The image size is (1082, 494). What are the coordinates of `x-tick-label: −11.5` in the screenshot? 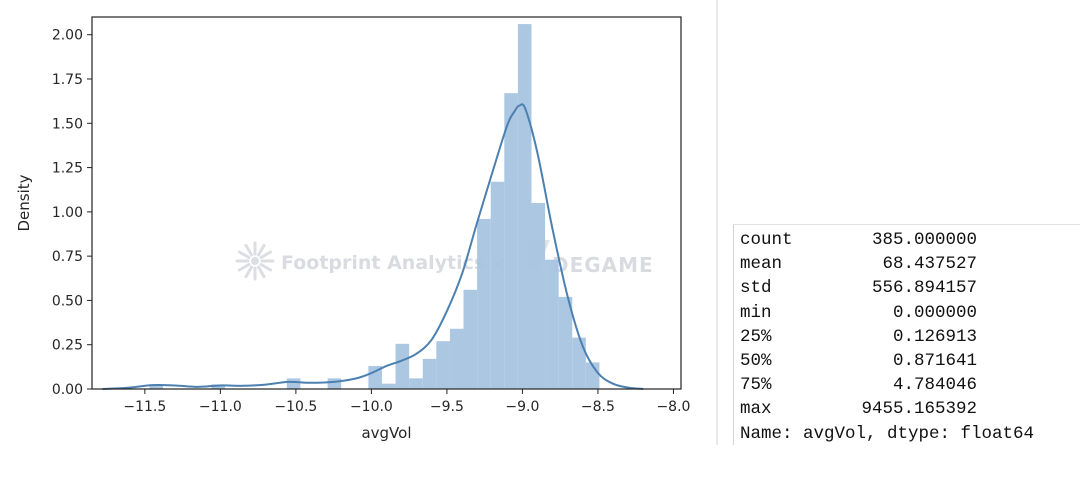 It's located at (144, 407).